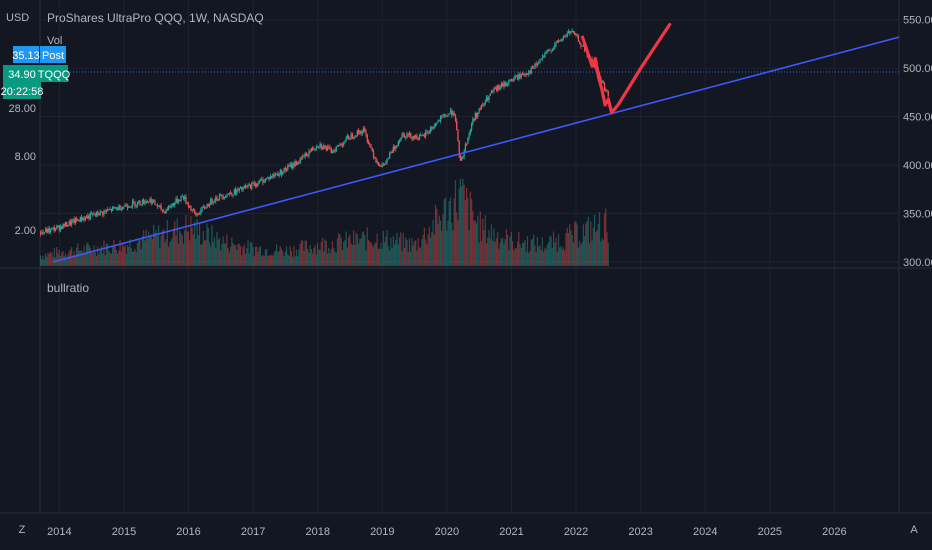 The height and width of the screenshot is (550, 932). I want to click on indicator-name: bullratio, so click(68, 288).